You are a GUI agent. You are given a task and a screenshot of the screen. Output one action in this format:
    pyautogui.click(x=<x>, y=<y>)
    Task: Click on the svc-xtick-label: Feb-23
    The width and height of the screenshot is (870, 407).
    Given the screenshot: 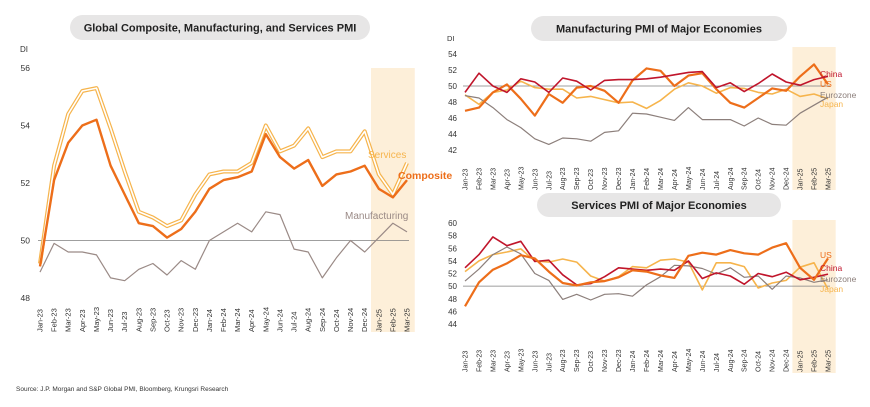 What is the action you would take?
    pyautogui.click(x=479, y=361)
    